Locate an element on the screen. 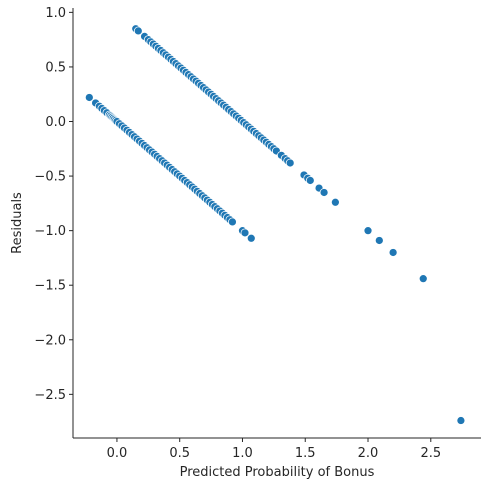 The height and width of the screenshot is (490, 490). y-axis-title: Residuals is located at coordinates (17, 223).